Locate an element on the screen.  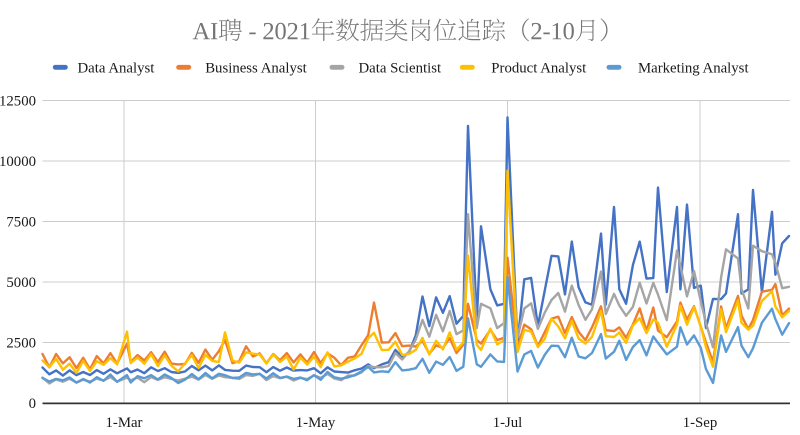
svg-text: 1-Jul is located at coordinates (508, 423).